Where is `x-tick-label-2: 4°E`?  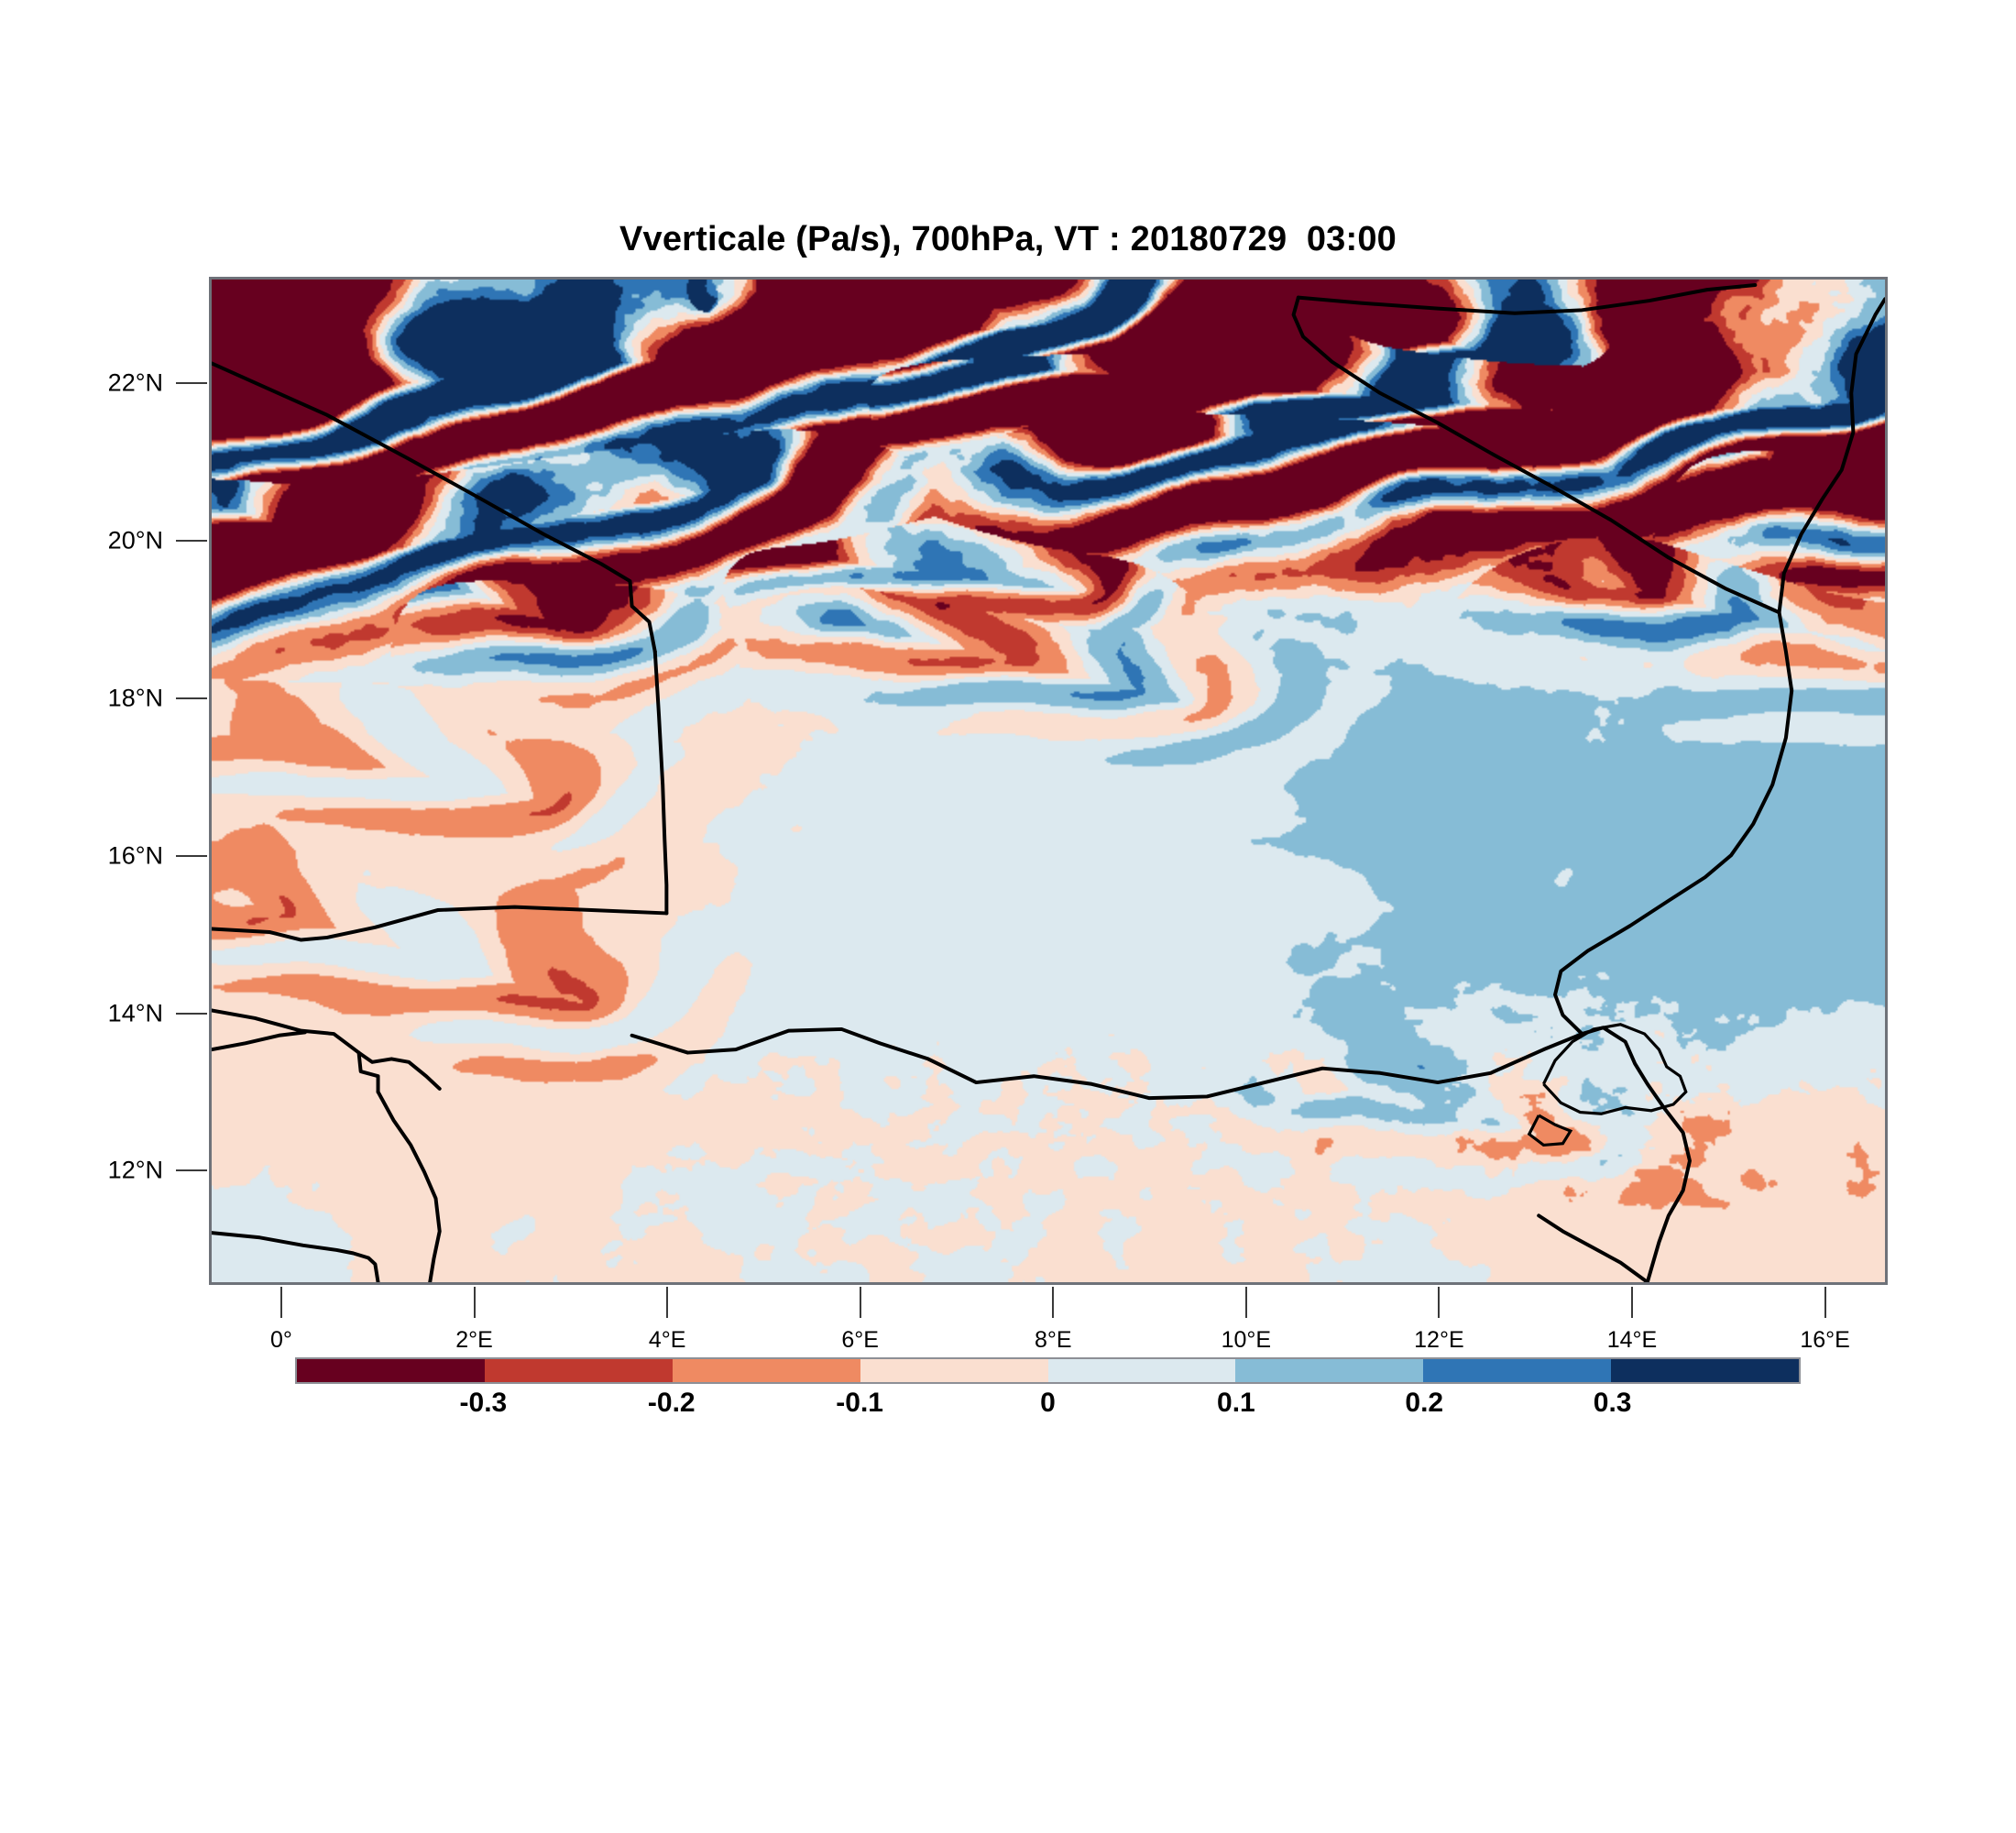 x-tick-label-2: 4°E is located at coordinates (667, 1340).